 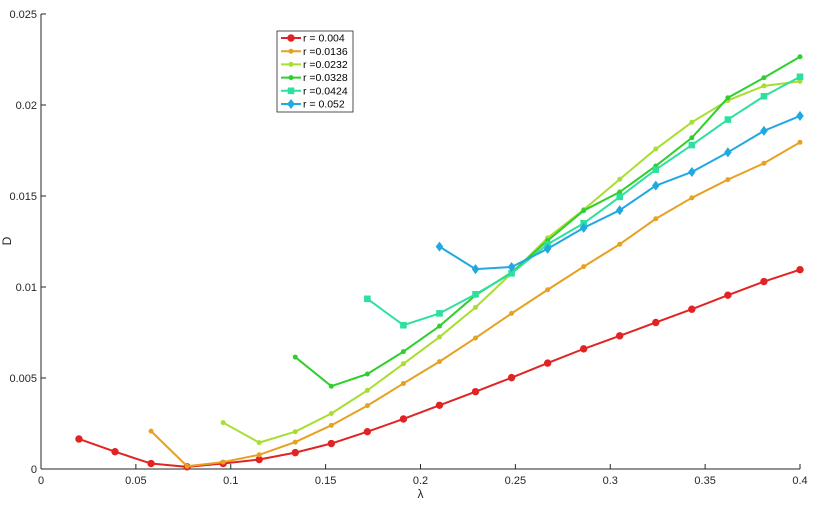 I want to click on x-tick-label: 0.05, so click(x=135, y=481).